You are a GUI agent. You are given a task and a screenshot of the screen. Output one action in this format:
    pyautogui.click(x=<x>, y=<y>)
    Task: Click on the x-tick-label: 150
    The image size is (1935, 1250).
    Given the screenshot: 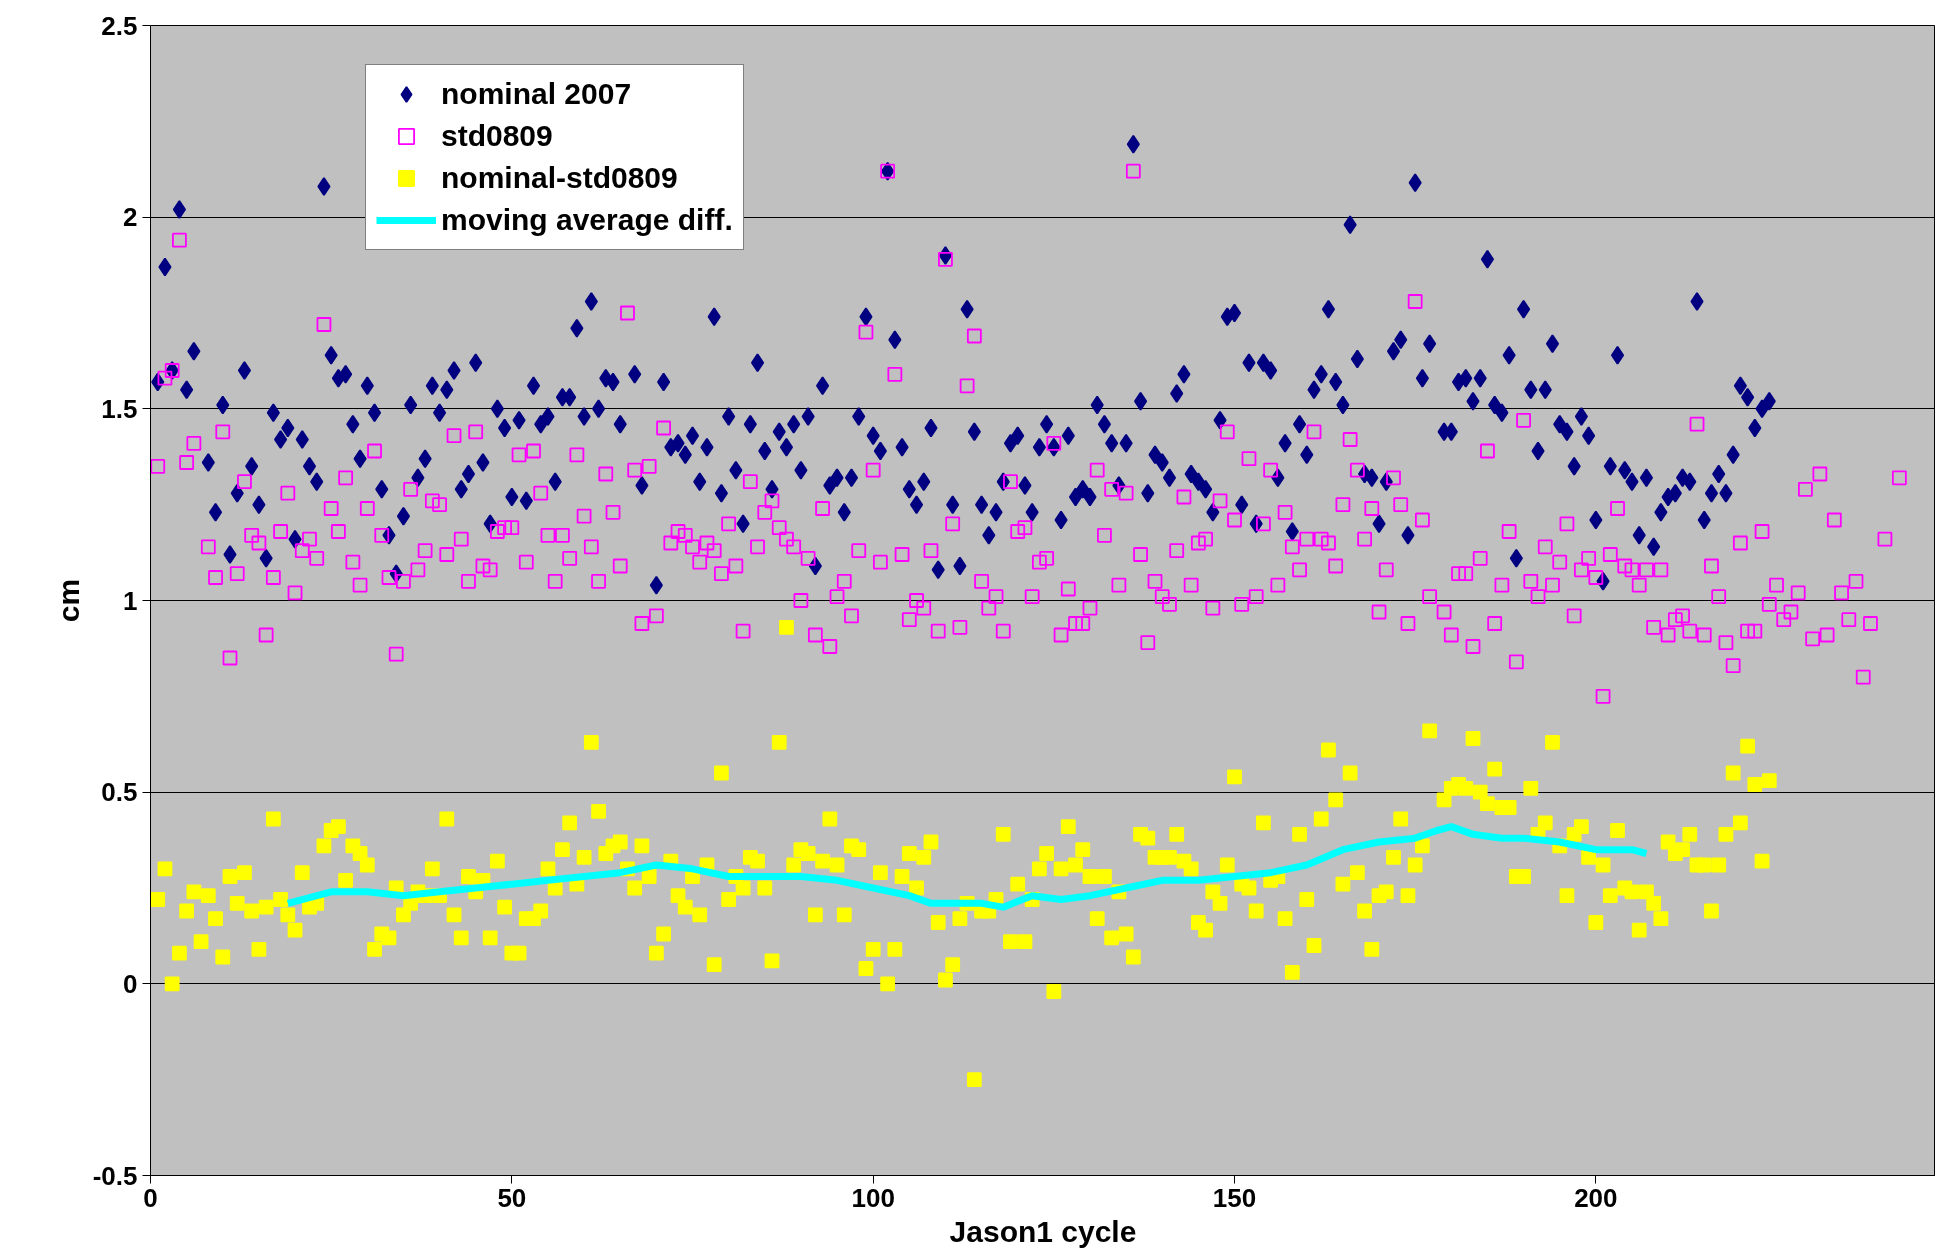 What is the action you would take?
    pyautogui.click(x=1234, y=1197)
    